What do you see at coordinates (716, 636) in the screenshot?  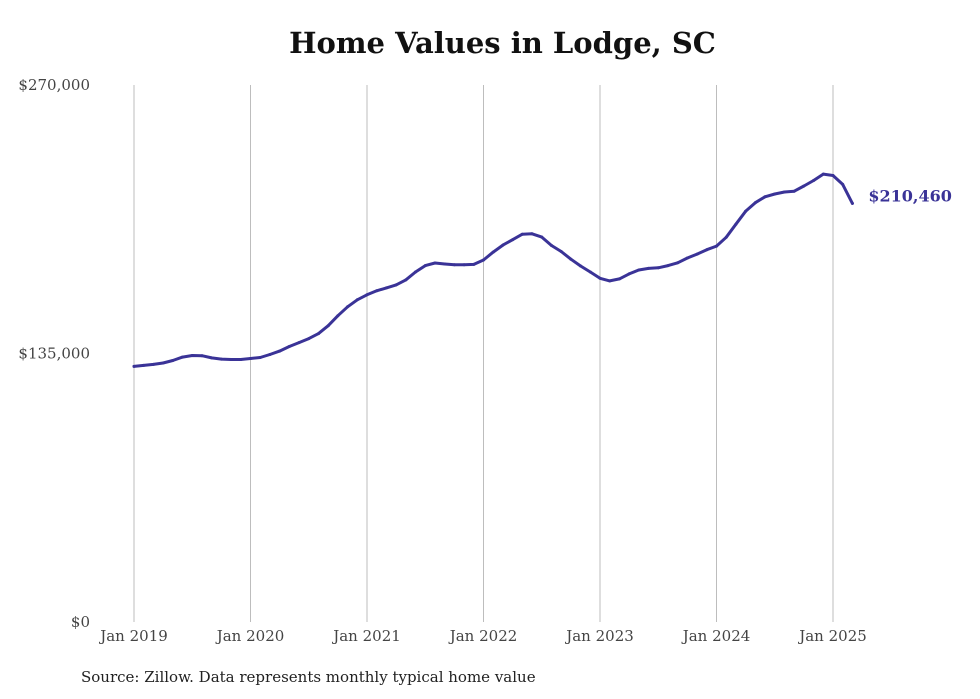 I see `x-tick-label: Jan 2024` at bounding box center [716, 636].